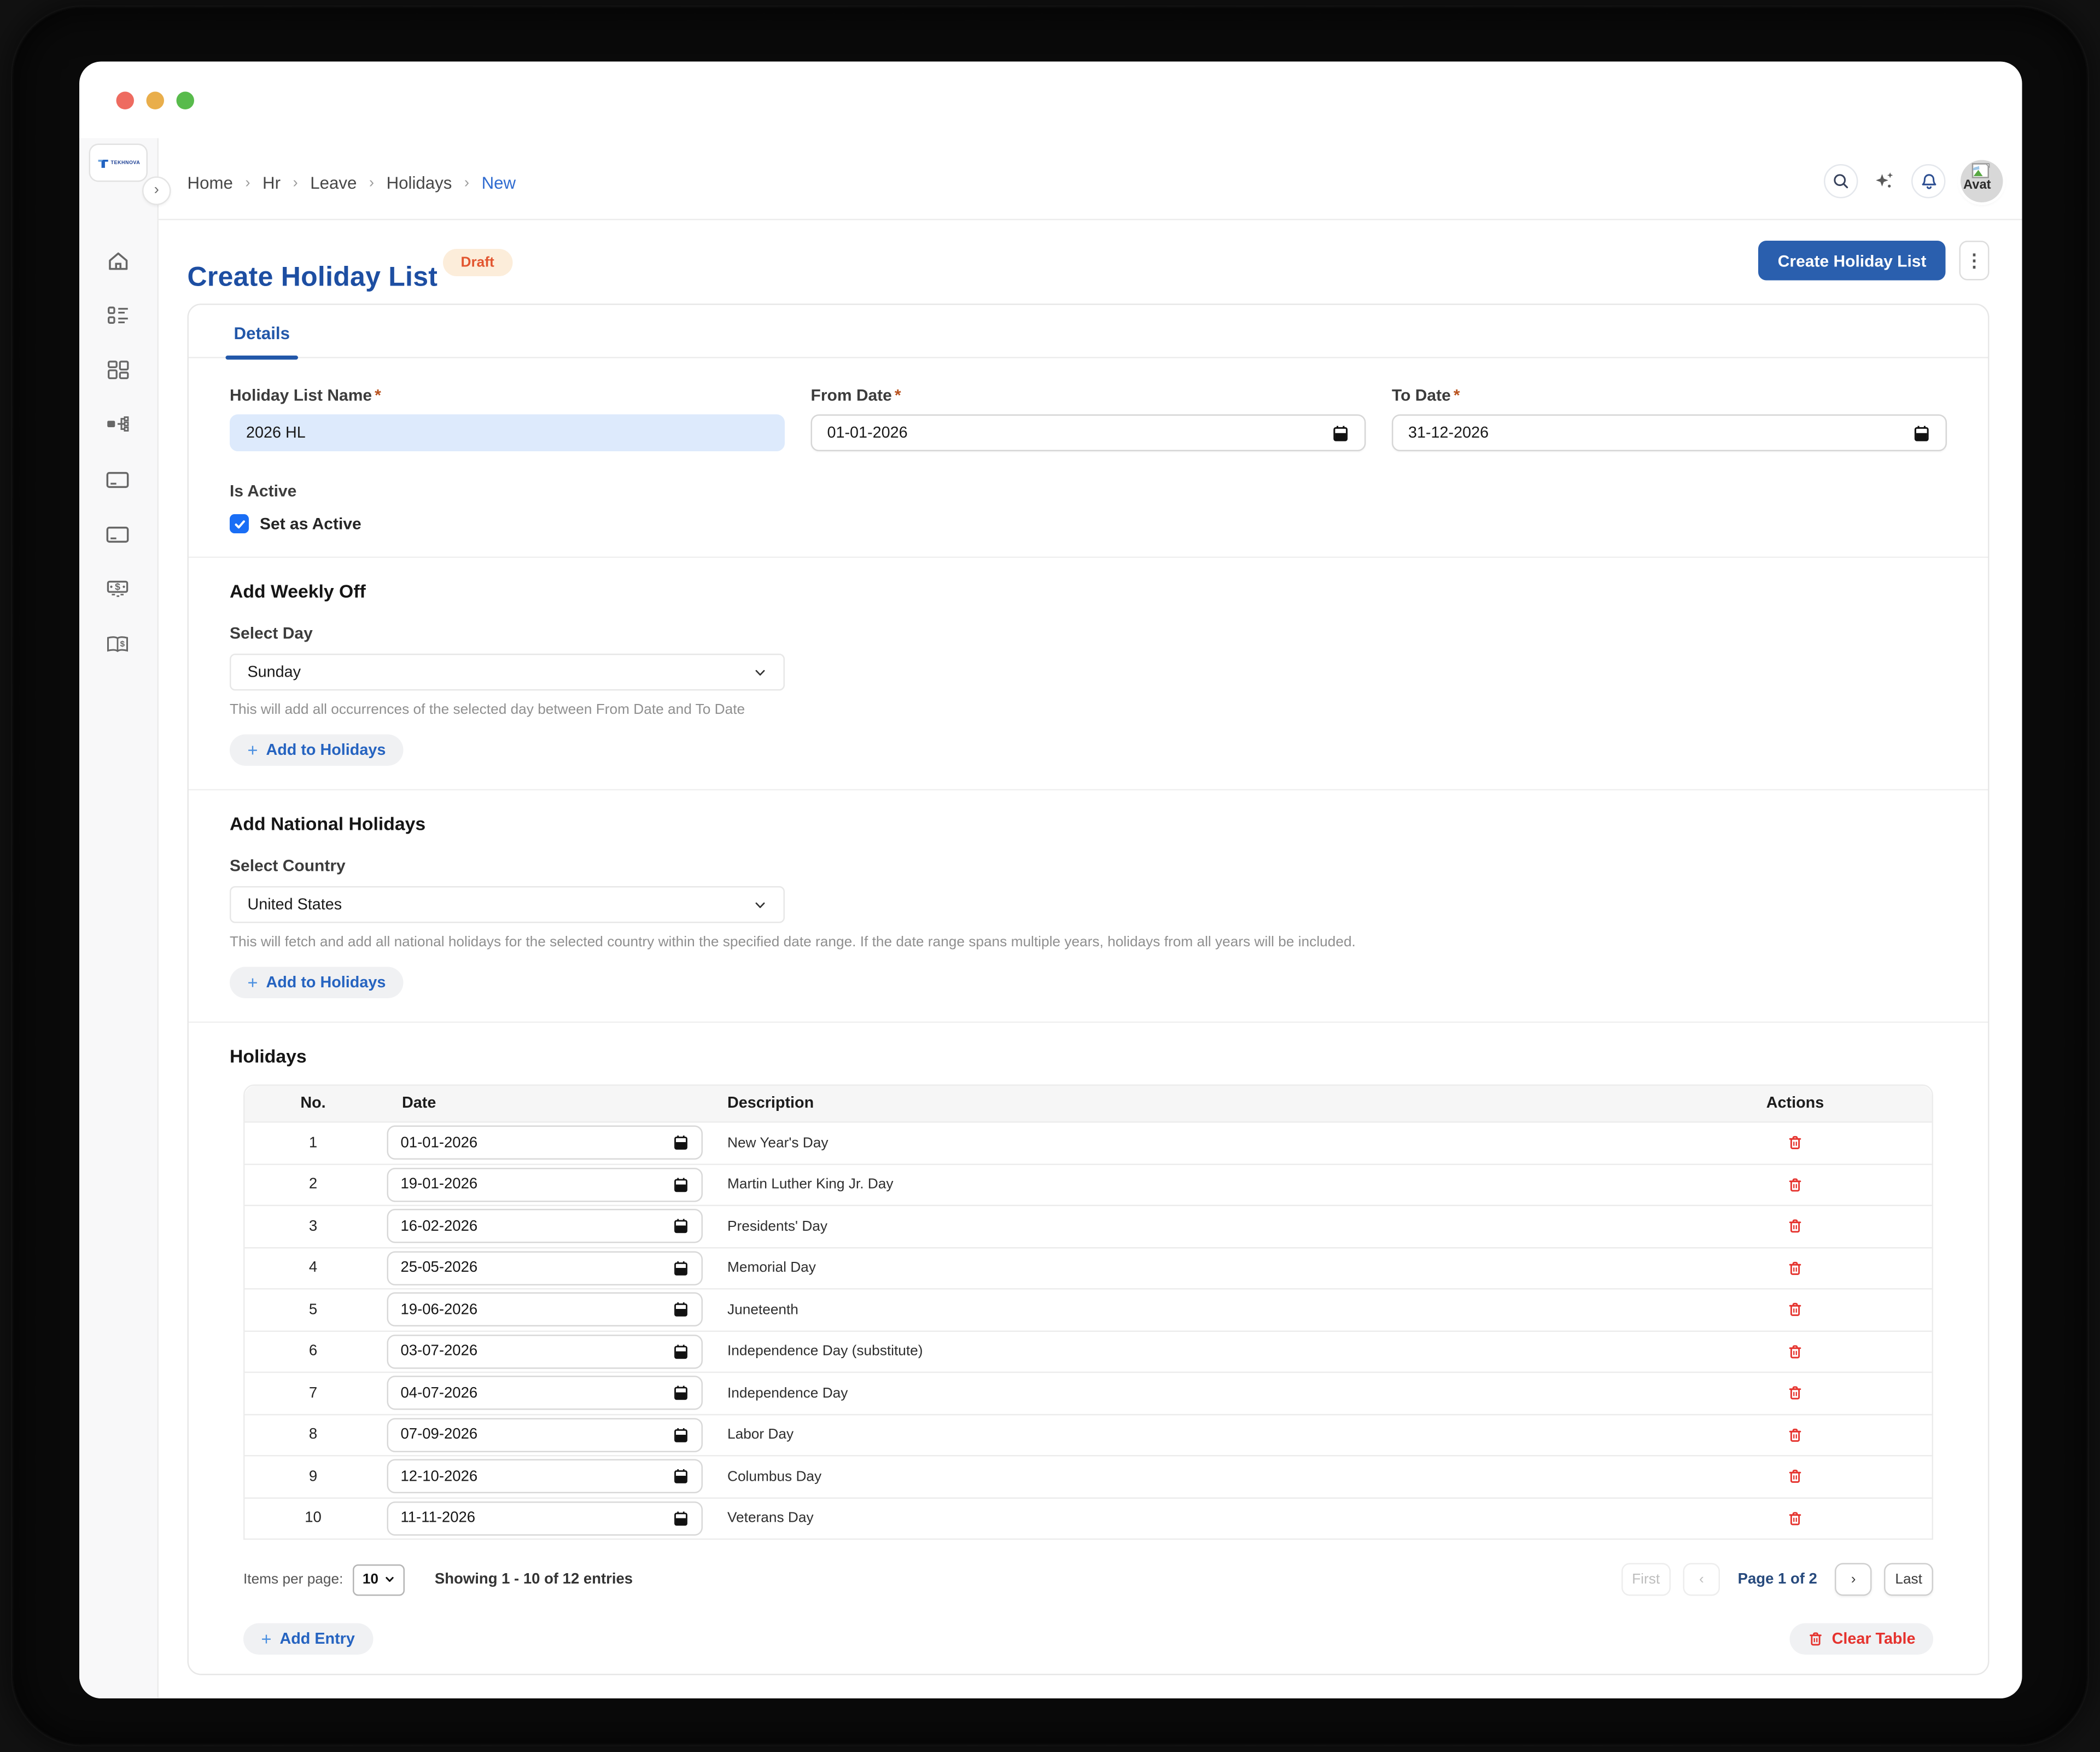 Image resolution: width=2100 pixels, height=1752 pixels. What do you see at coordinates (155, 100) in the screenshot?
I see `minimize-window-button` at bounding box center [155, 100].